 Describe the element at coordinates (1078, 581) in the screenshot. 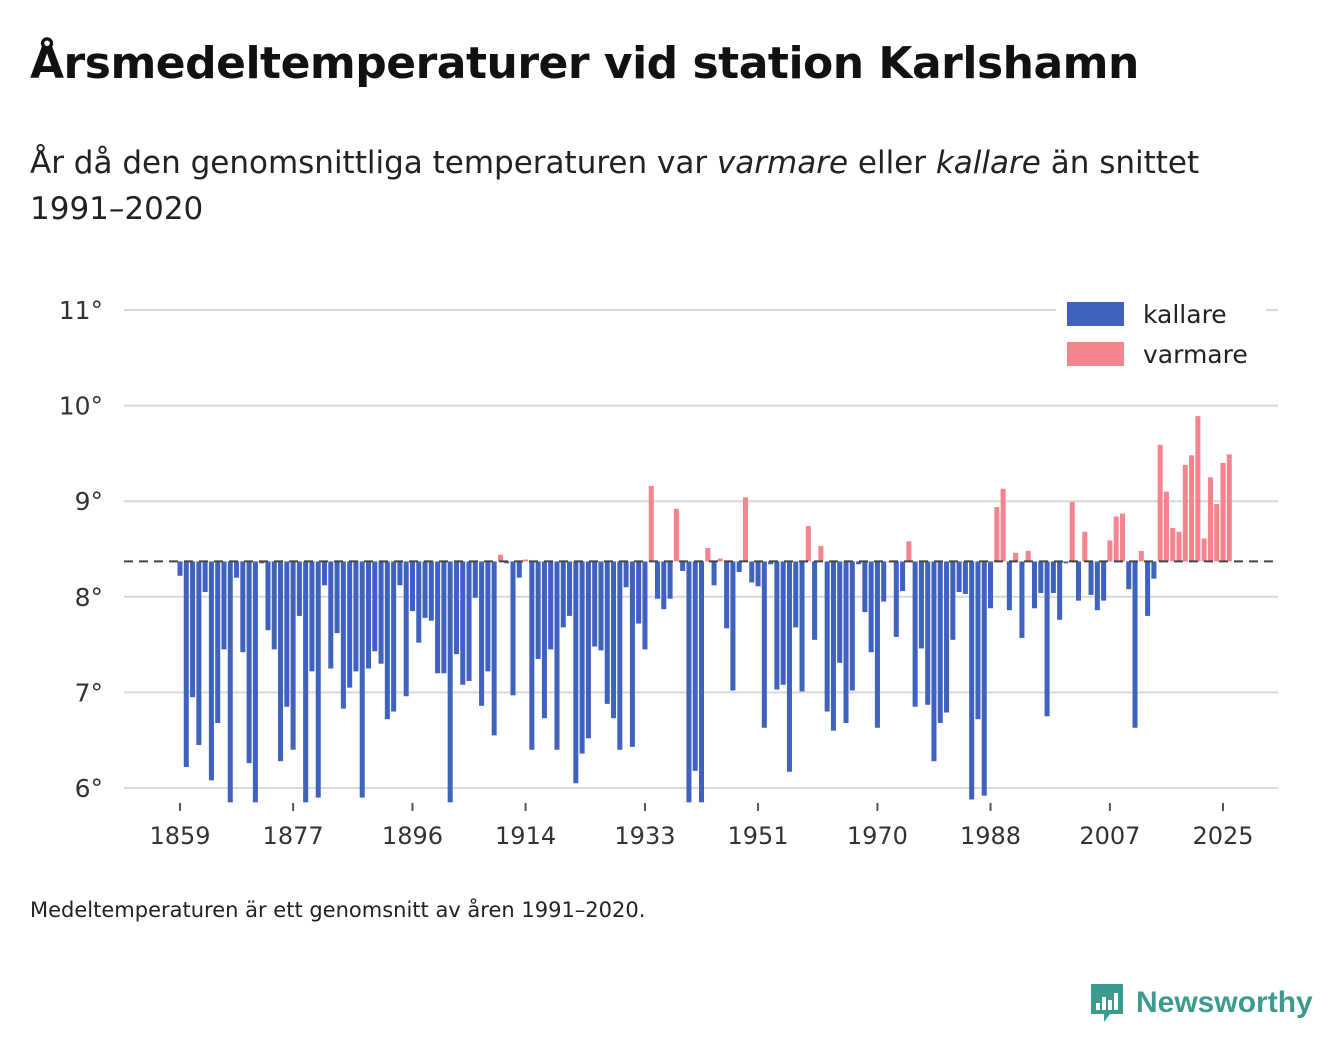

I see `bar-2002` at that location.